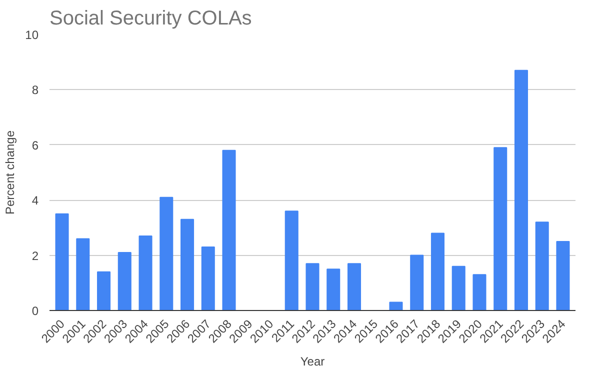 The image size is (600, 371). What do you see at coordinates (32, 35) in the screenshot?
I see `y-tick-label: 10` at bounding box center [32, 35].